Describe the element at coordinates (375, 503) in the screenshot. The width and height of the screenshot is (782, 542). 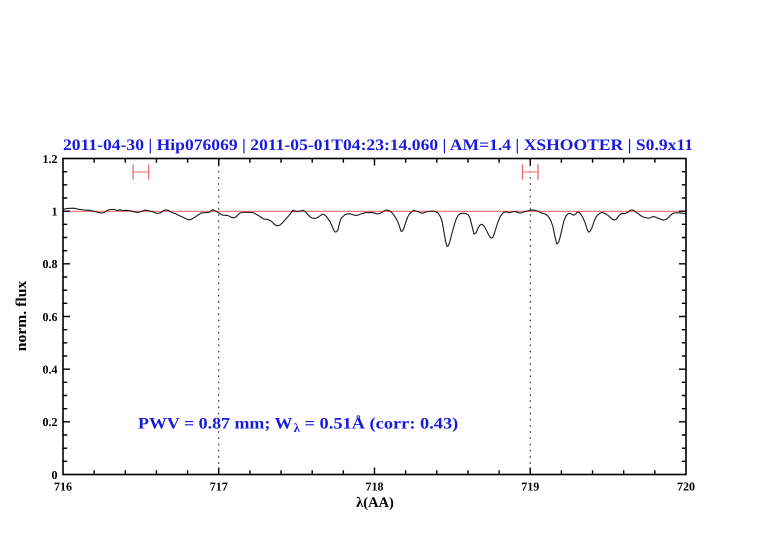
I see `svg-text: λ(AA)` at that location.